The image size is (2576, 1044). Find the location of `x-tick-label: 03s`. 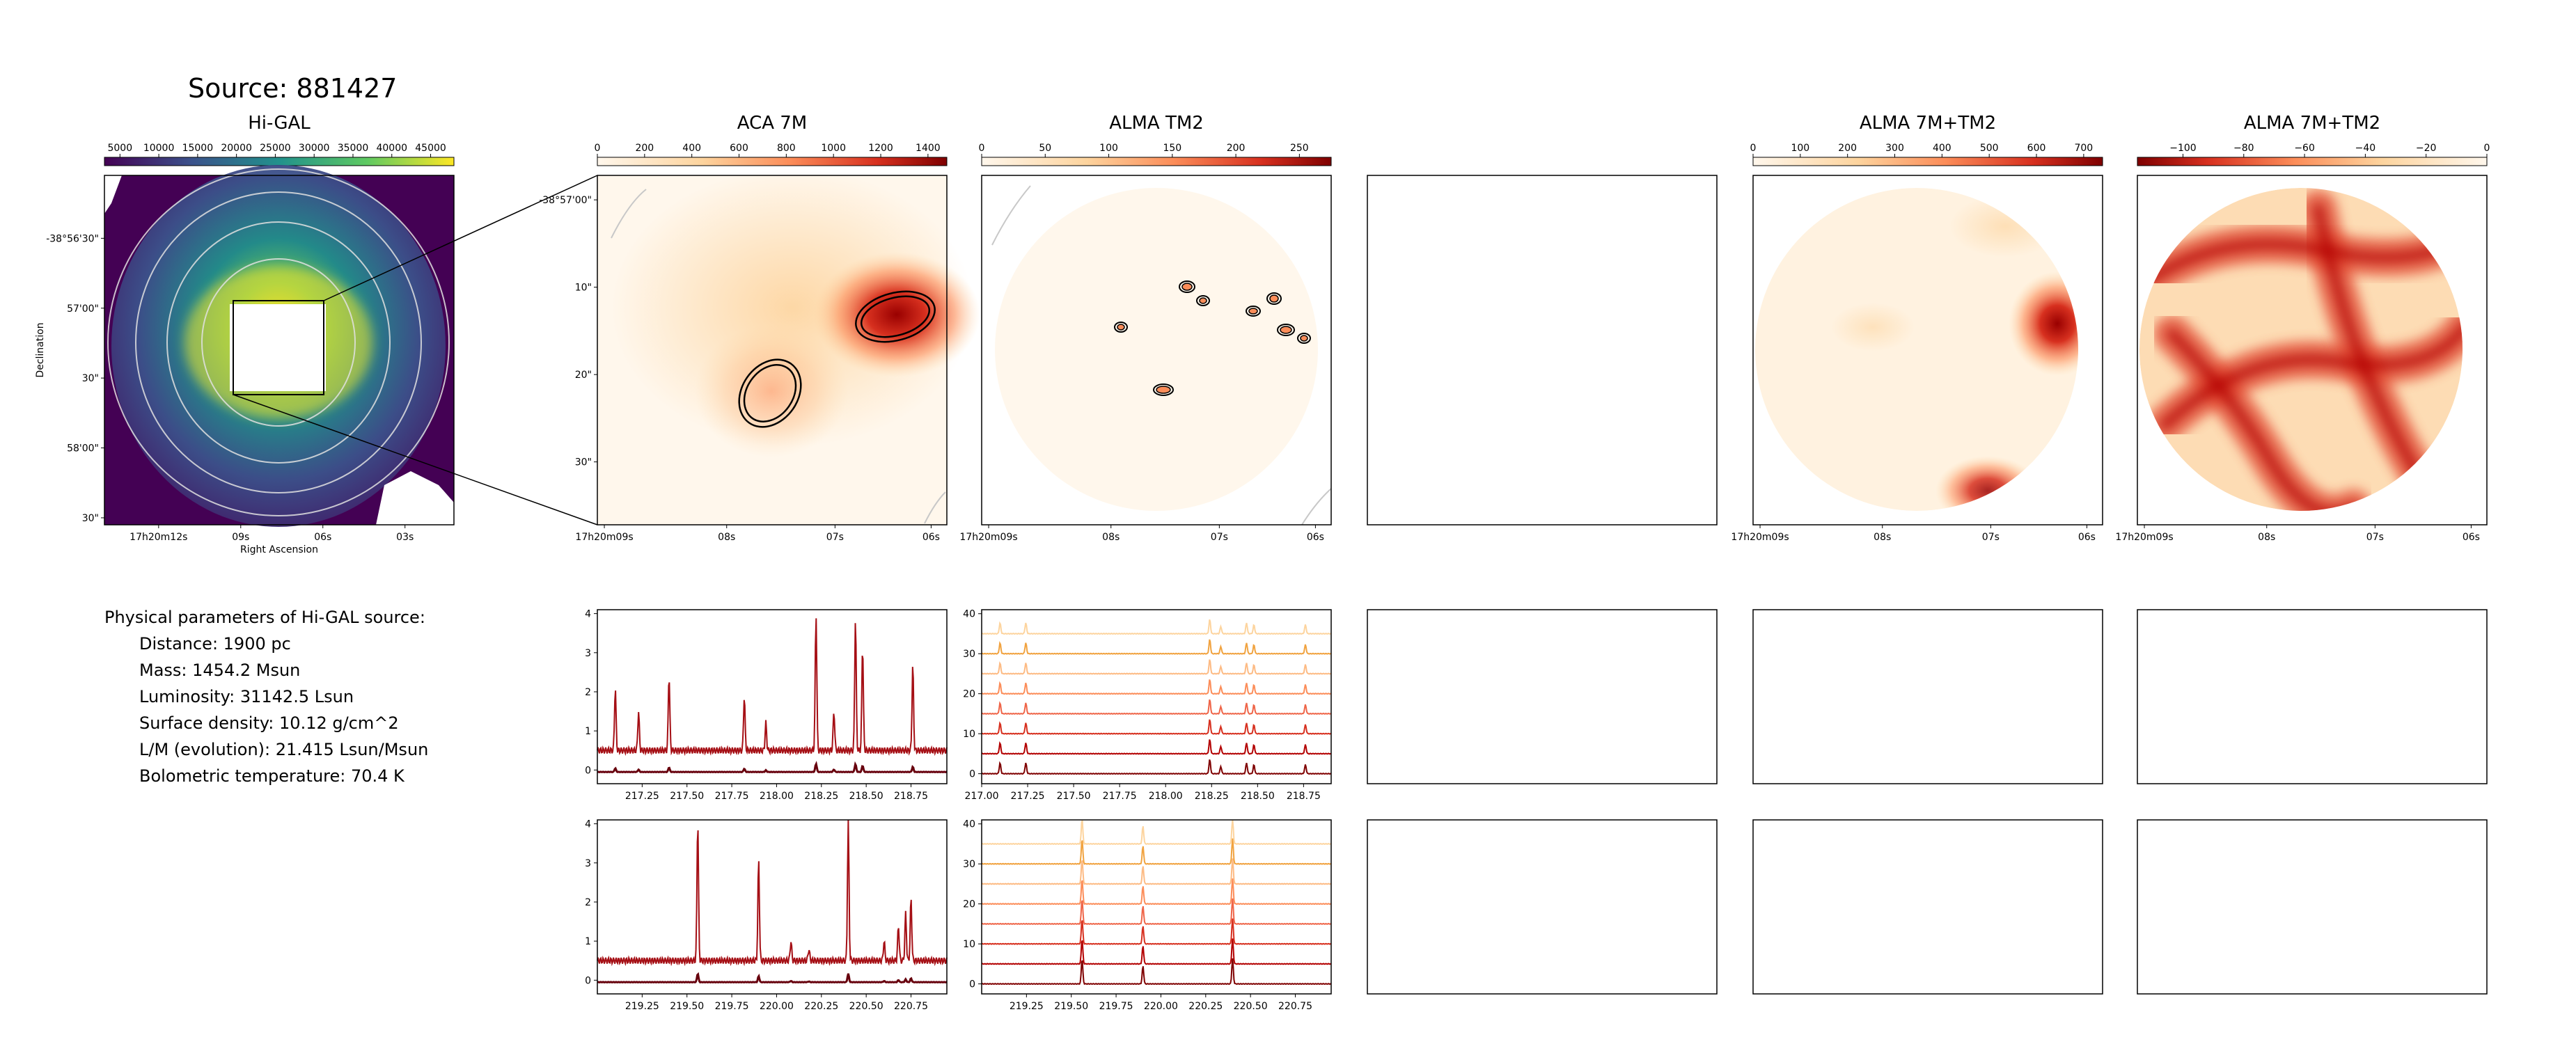

x-tick-label: 03s is located at coordinates (405, 537).